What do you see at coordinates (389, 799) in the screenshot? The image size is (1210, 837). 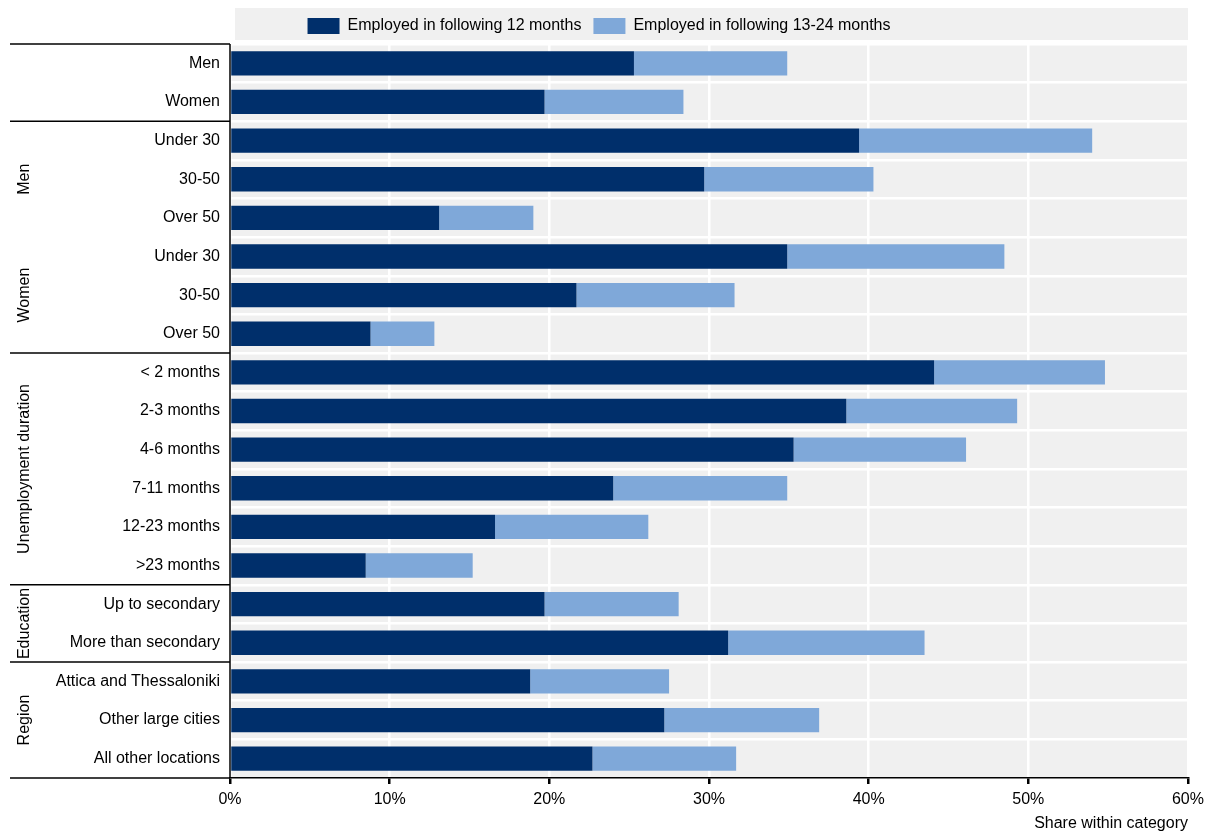 I see `x-tick-label: 10%` at bounding box center [389, 799].